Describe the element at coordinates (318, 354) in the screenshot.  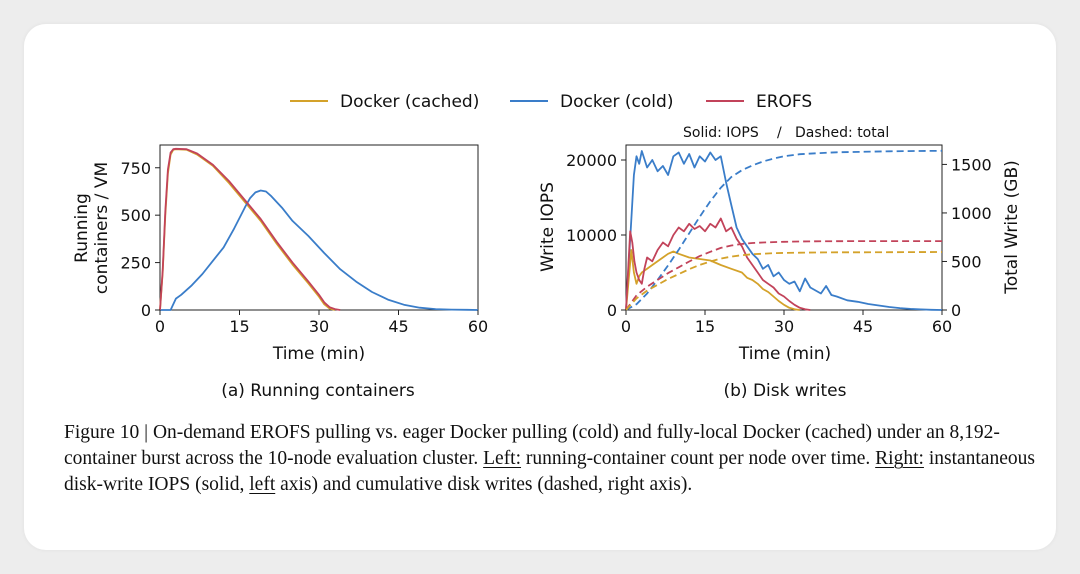
I see `x-axis-label-a: Time (min)` at that location.